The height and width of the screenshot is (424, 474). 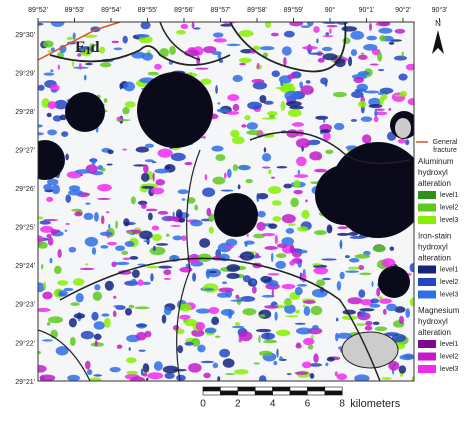 What do you see at coordinates (440, 10) in the screenshot?
I see `longitude-label: 90°3'` at bounding box center [440, 10].